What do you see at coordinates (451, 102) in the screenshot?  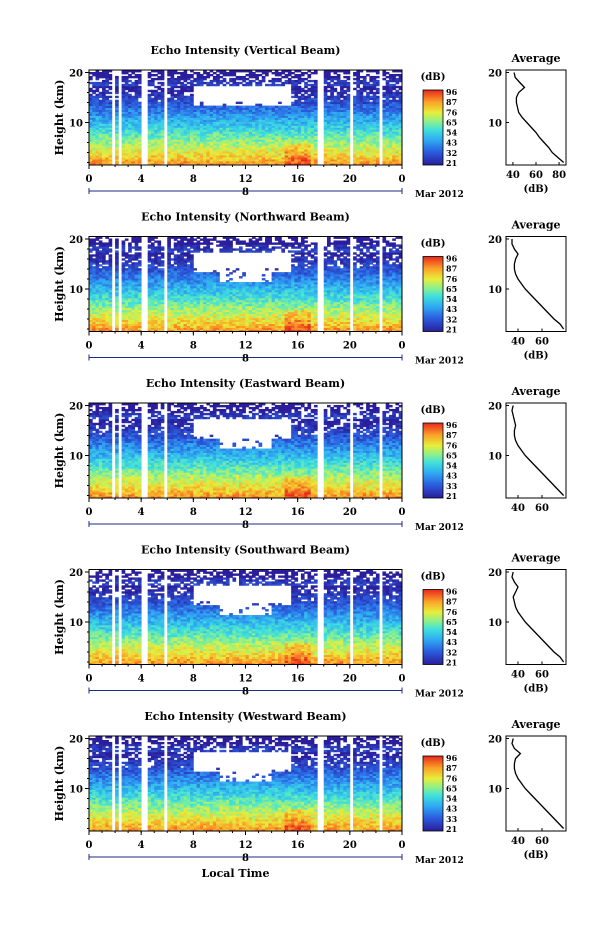 I see `colorbar-tick-label: 87` at bounding box center [451, 102].